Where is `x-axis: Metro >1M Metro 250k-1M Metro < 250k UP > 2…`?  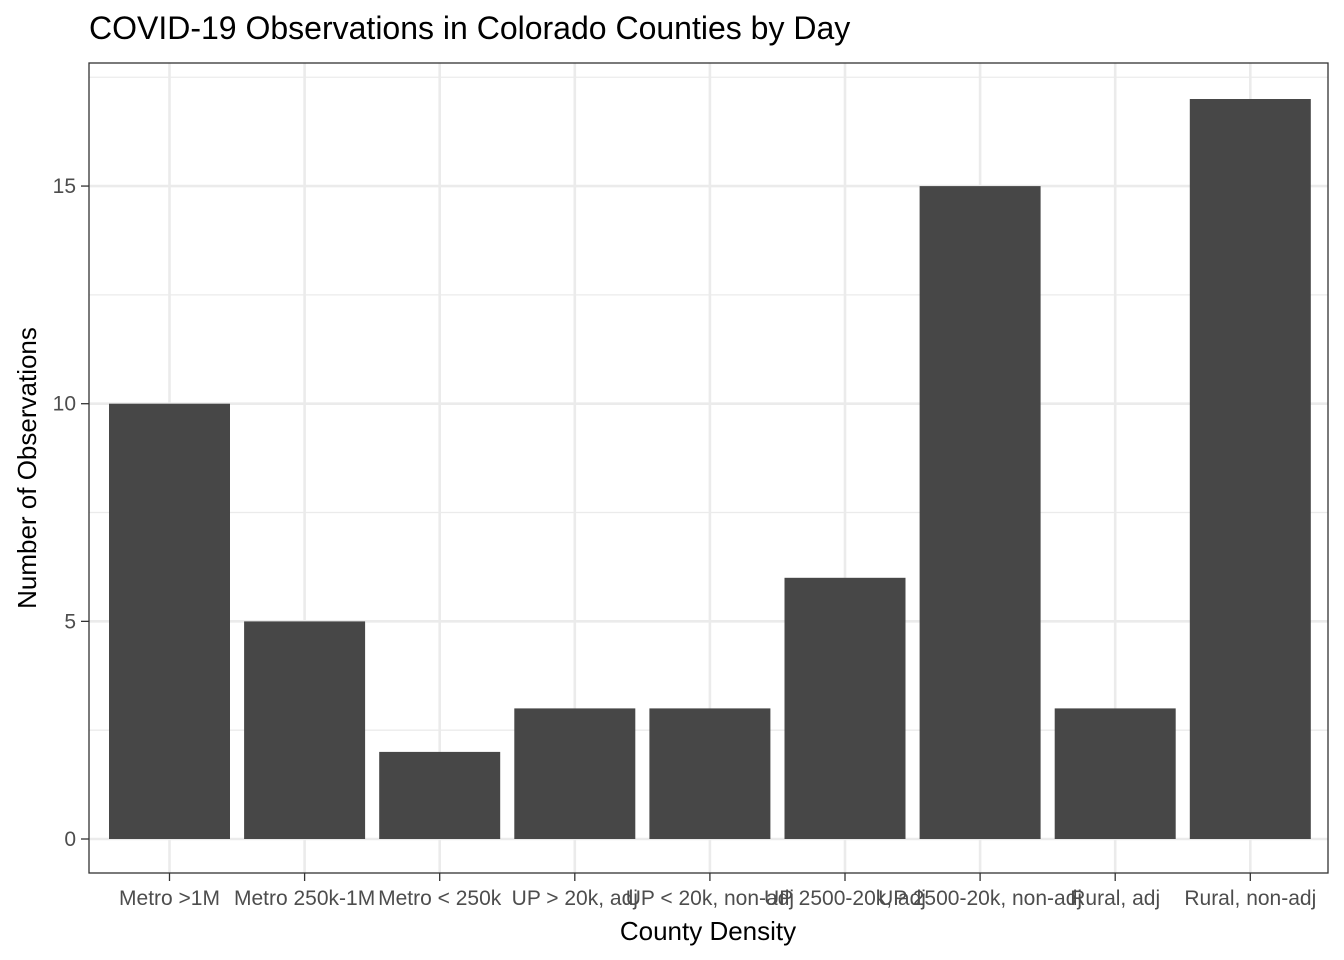 x-axis: Metro >1M Metro 250k-1M Metro < 250k UP > 2… is located at coordinates (717, 891).